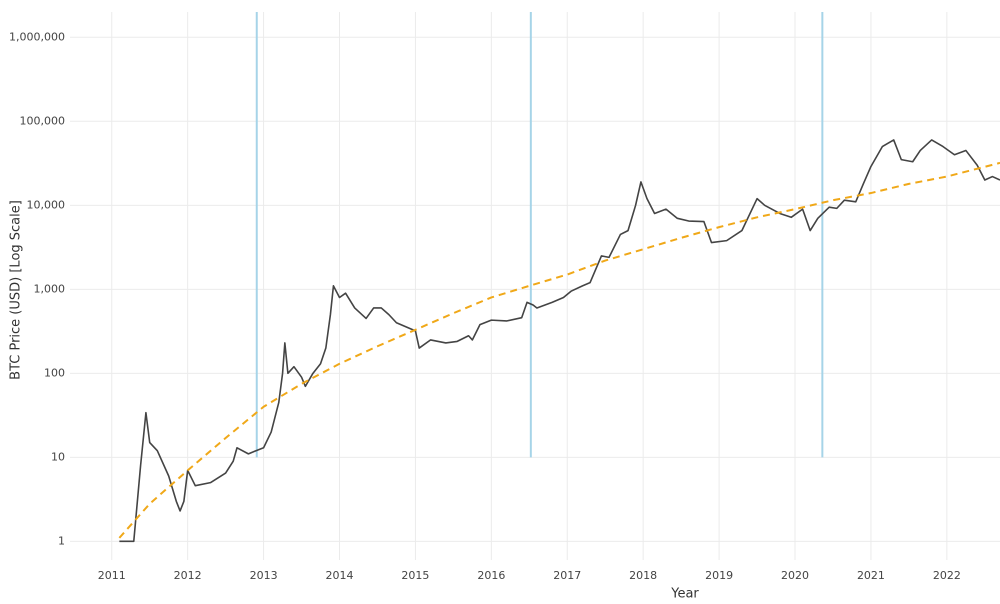 The width and height of the screenshot is (1000, 604). I want to click on x-tick-label: 2013, so click(264, 575).